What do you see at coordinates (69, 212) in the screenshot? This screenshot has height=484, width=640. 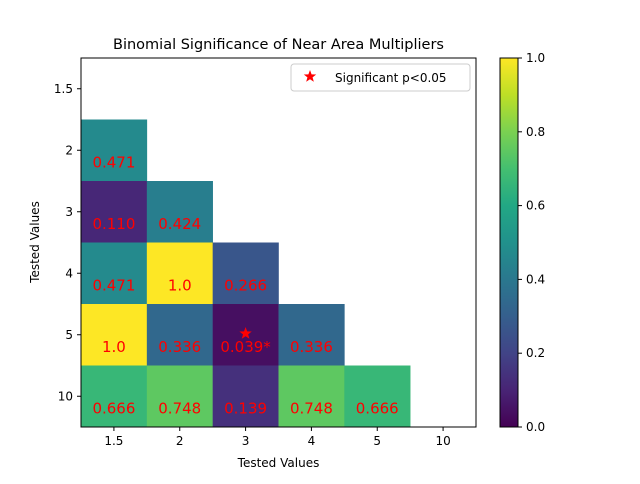 I see `y-tick-label: 3` at bounding box center [69, 212].